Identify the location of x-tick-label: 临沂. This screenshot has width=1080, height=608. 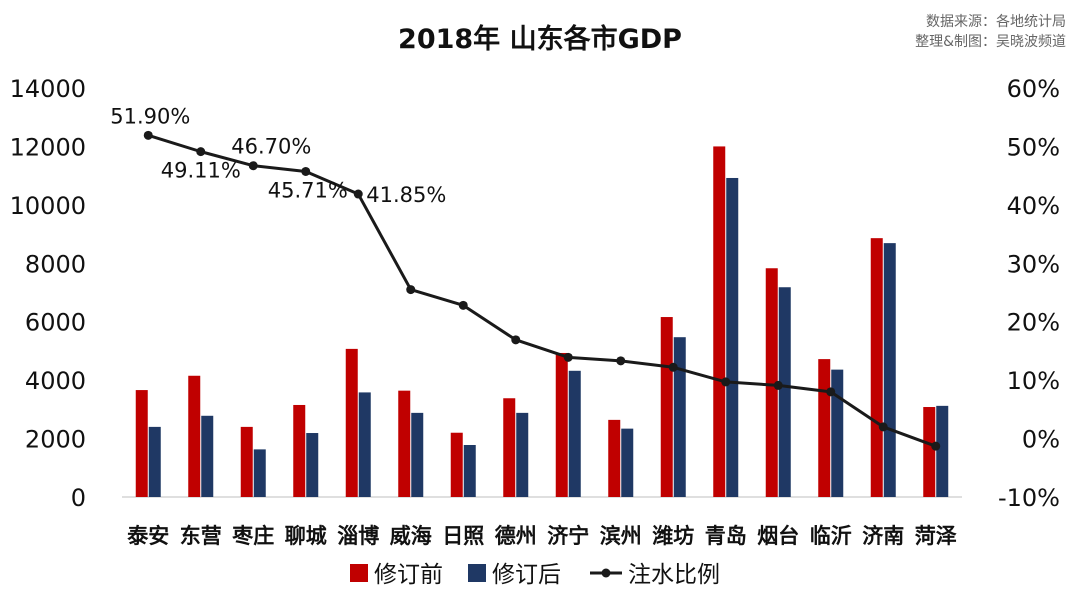
(831, 536).